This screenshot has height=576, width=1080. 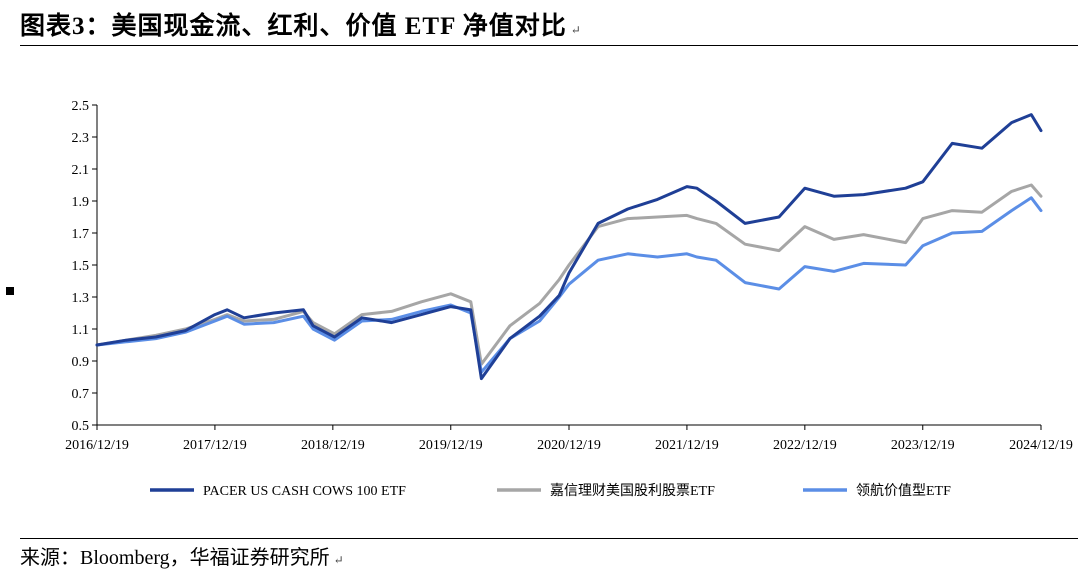 What do you see at coordinates (81, 362) in the screenshot?
I see `y-tick-label: 0.9` at bounding box center [81, 362].